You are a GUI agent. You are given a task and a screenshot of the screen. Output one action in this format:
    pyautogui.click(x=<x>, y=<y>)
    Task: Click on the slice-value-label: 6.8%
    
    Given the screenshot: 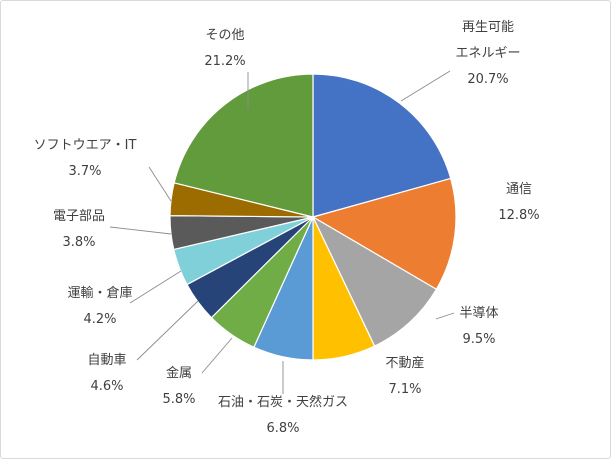 What is the action you would take?
    pyautogui.click(x=282, y=428)
    